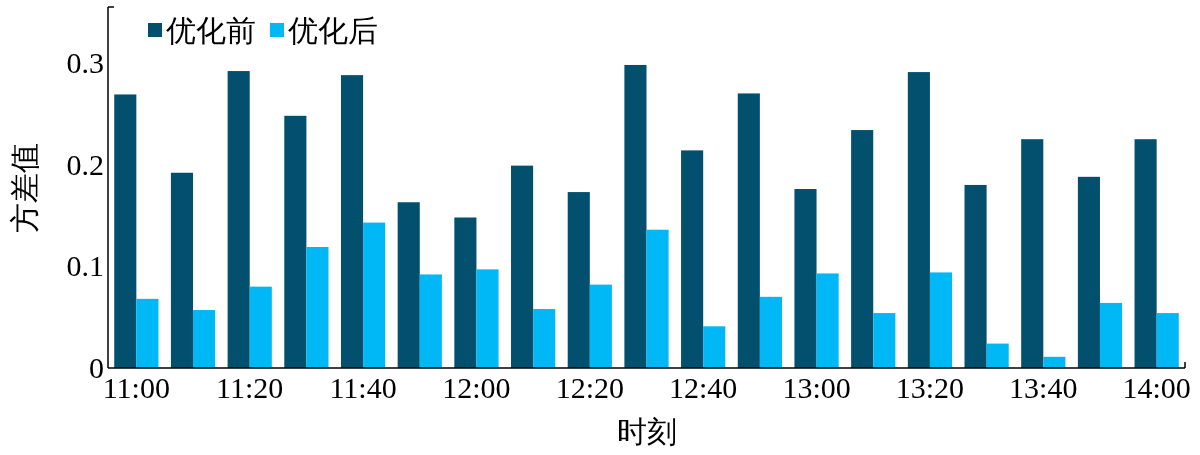  I want to click on x-tick-label: 12:40, so click(703, 387).